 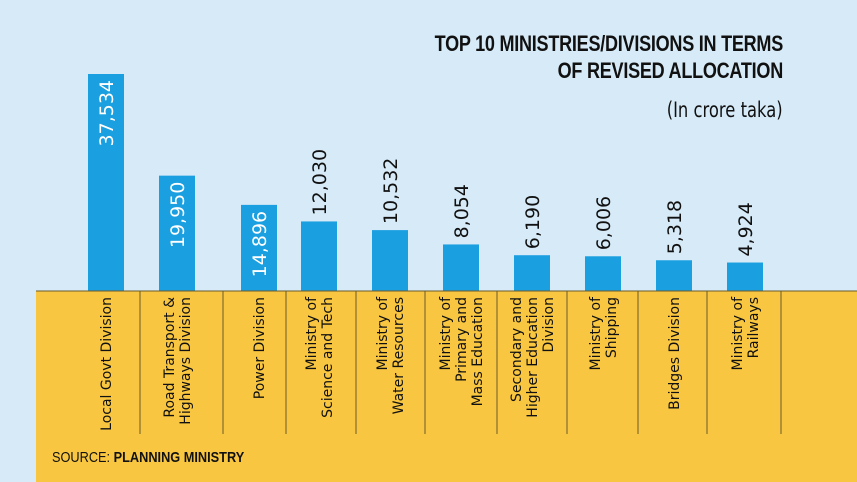 What do you see at coordinates (670, 70) in the screenshot?
I see `chart-title-line-2: OF REVISED ALLOCATION` at bounding box center [670, 70].